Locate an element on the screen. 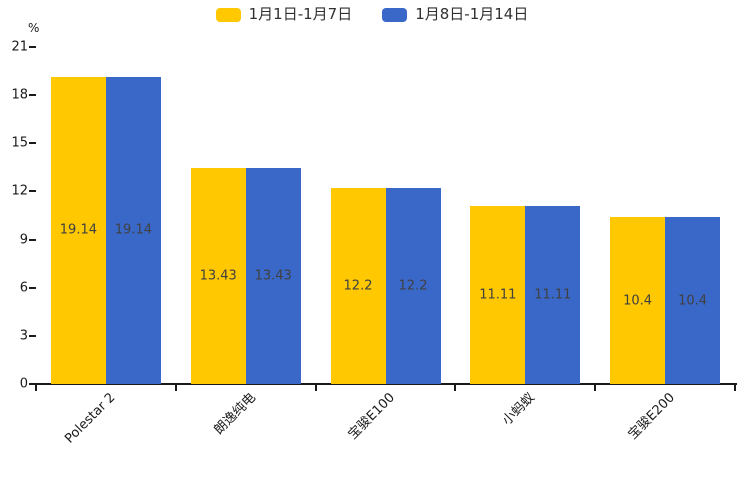 The image size is (744, 496). y-axis-tick-label: 3 is located at coordinates (23, 336).